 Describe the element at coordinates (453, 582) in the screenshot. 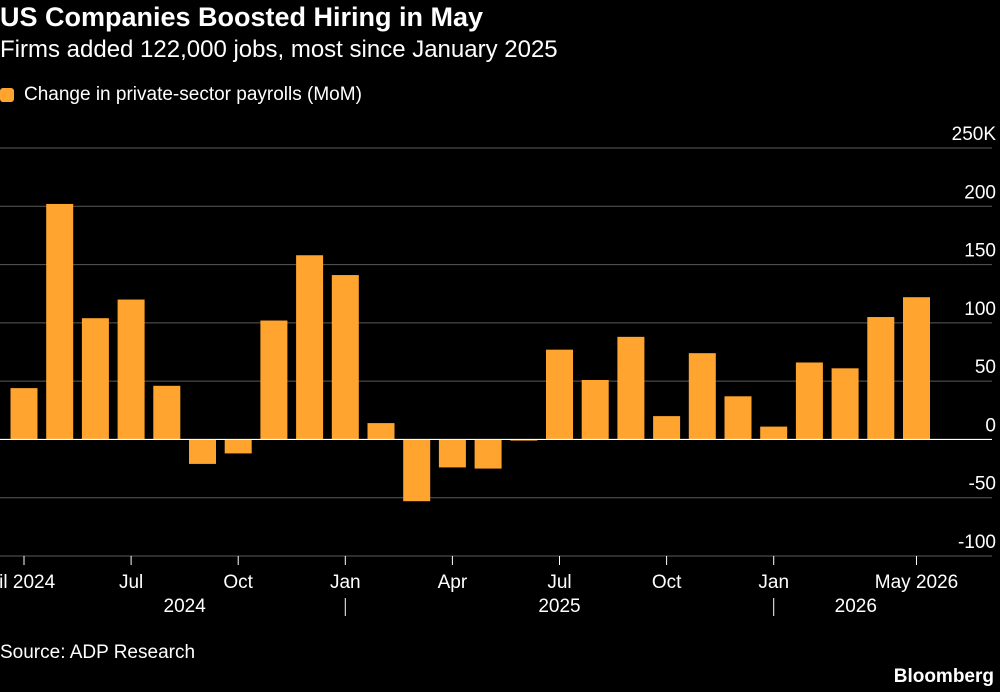

I see `x-tick-label: Apr` at that location.